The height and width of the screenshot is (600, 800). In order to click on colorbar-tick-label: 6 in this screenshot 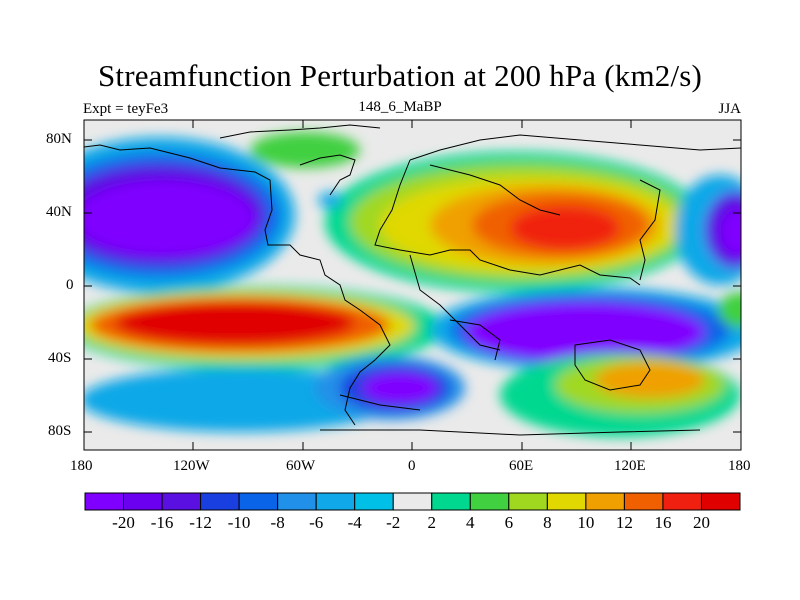, I will do `click(509, 522)`.